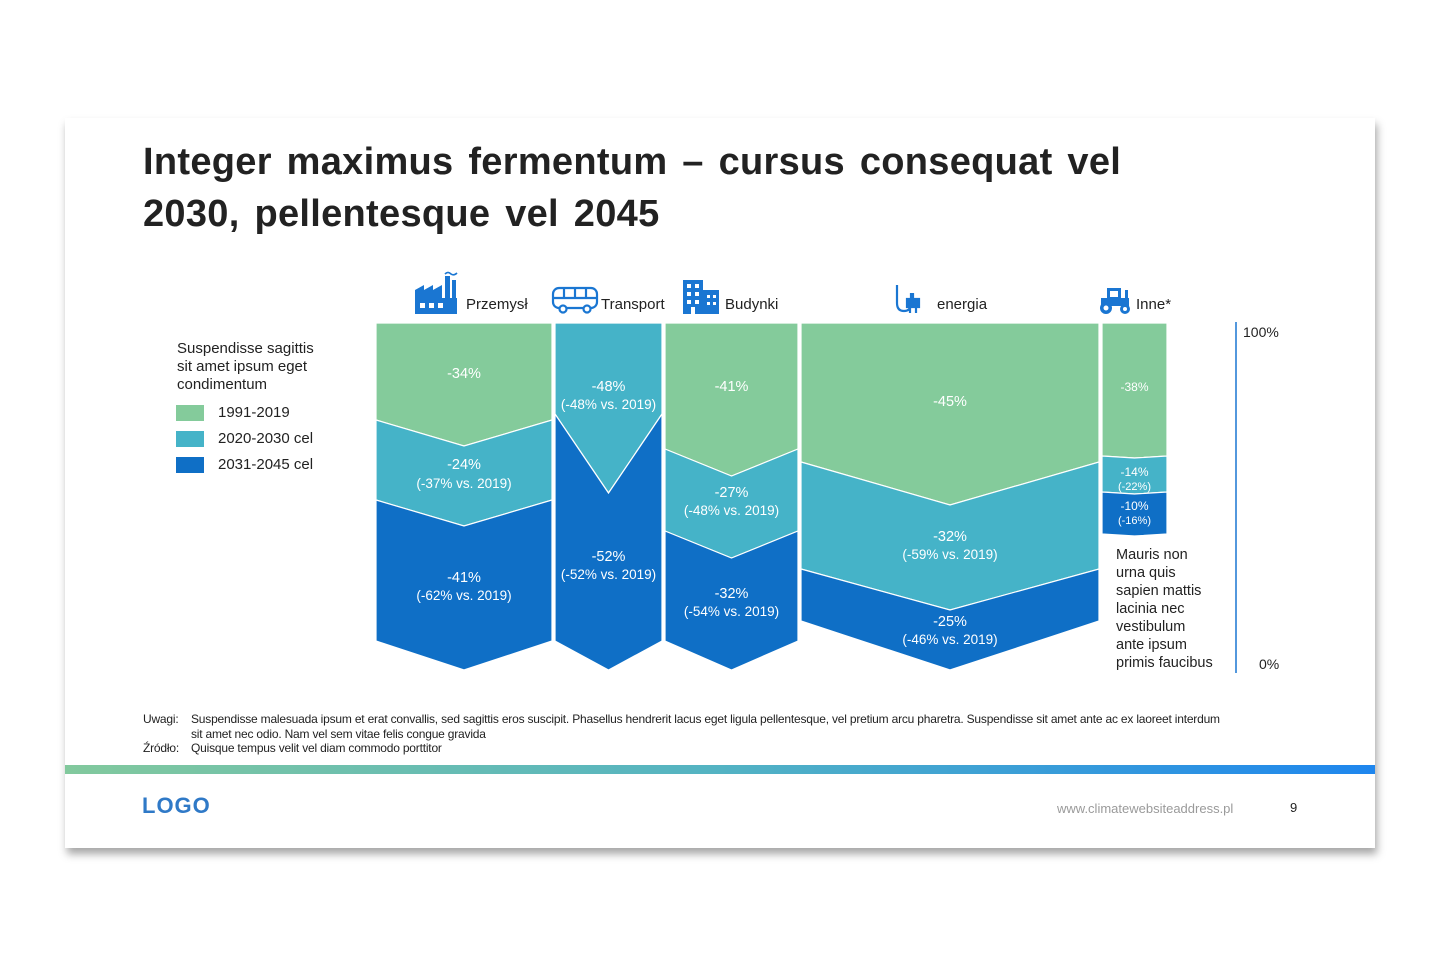 The width and height of the screenshot is (1440, 960). What do you see at coordinates (161, 719) in the screenshot?
I see `note-key-uwagi: Uwagi:` at bounding box center [161, 719].